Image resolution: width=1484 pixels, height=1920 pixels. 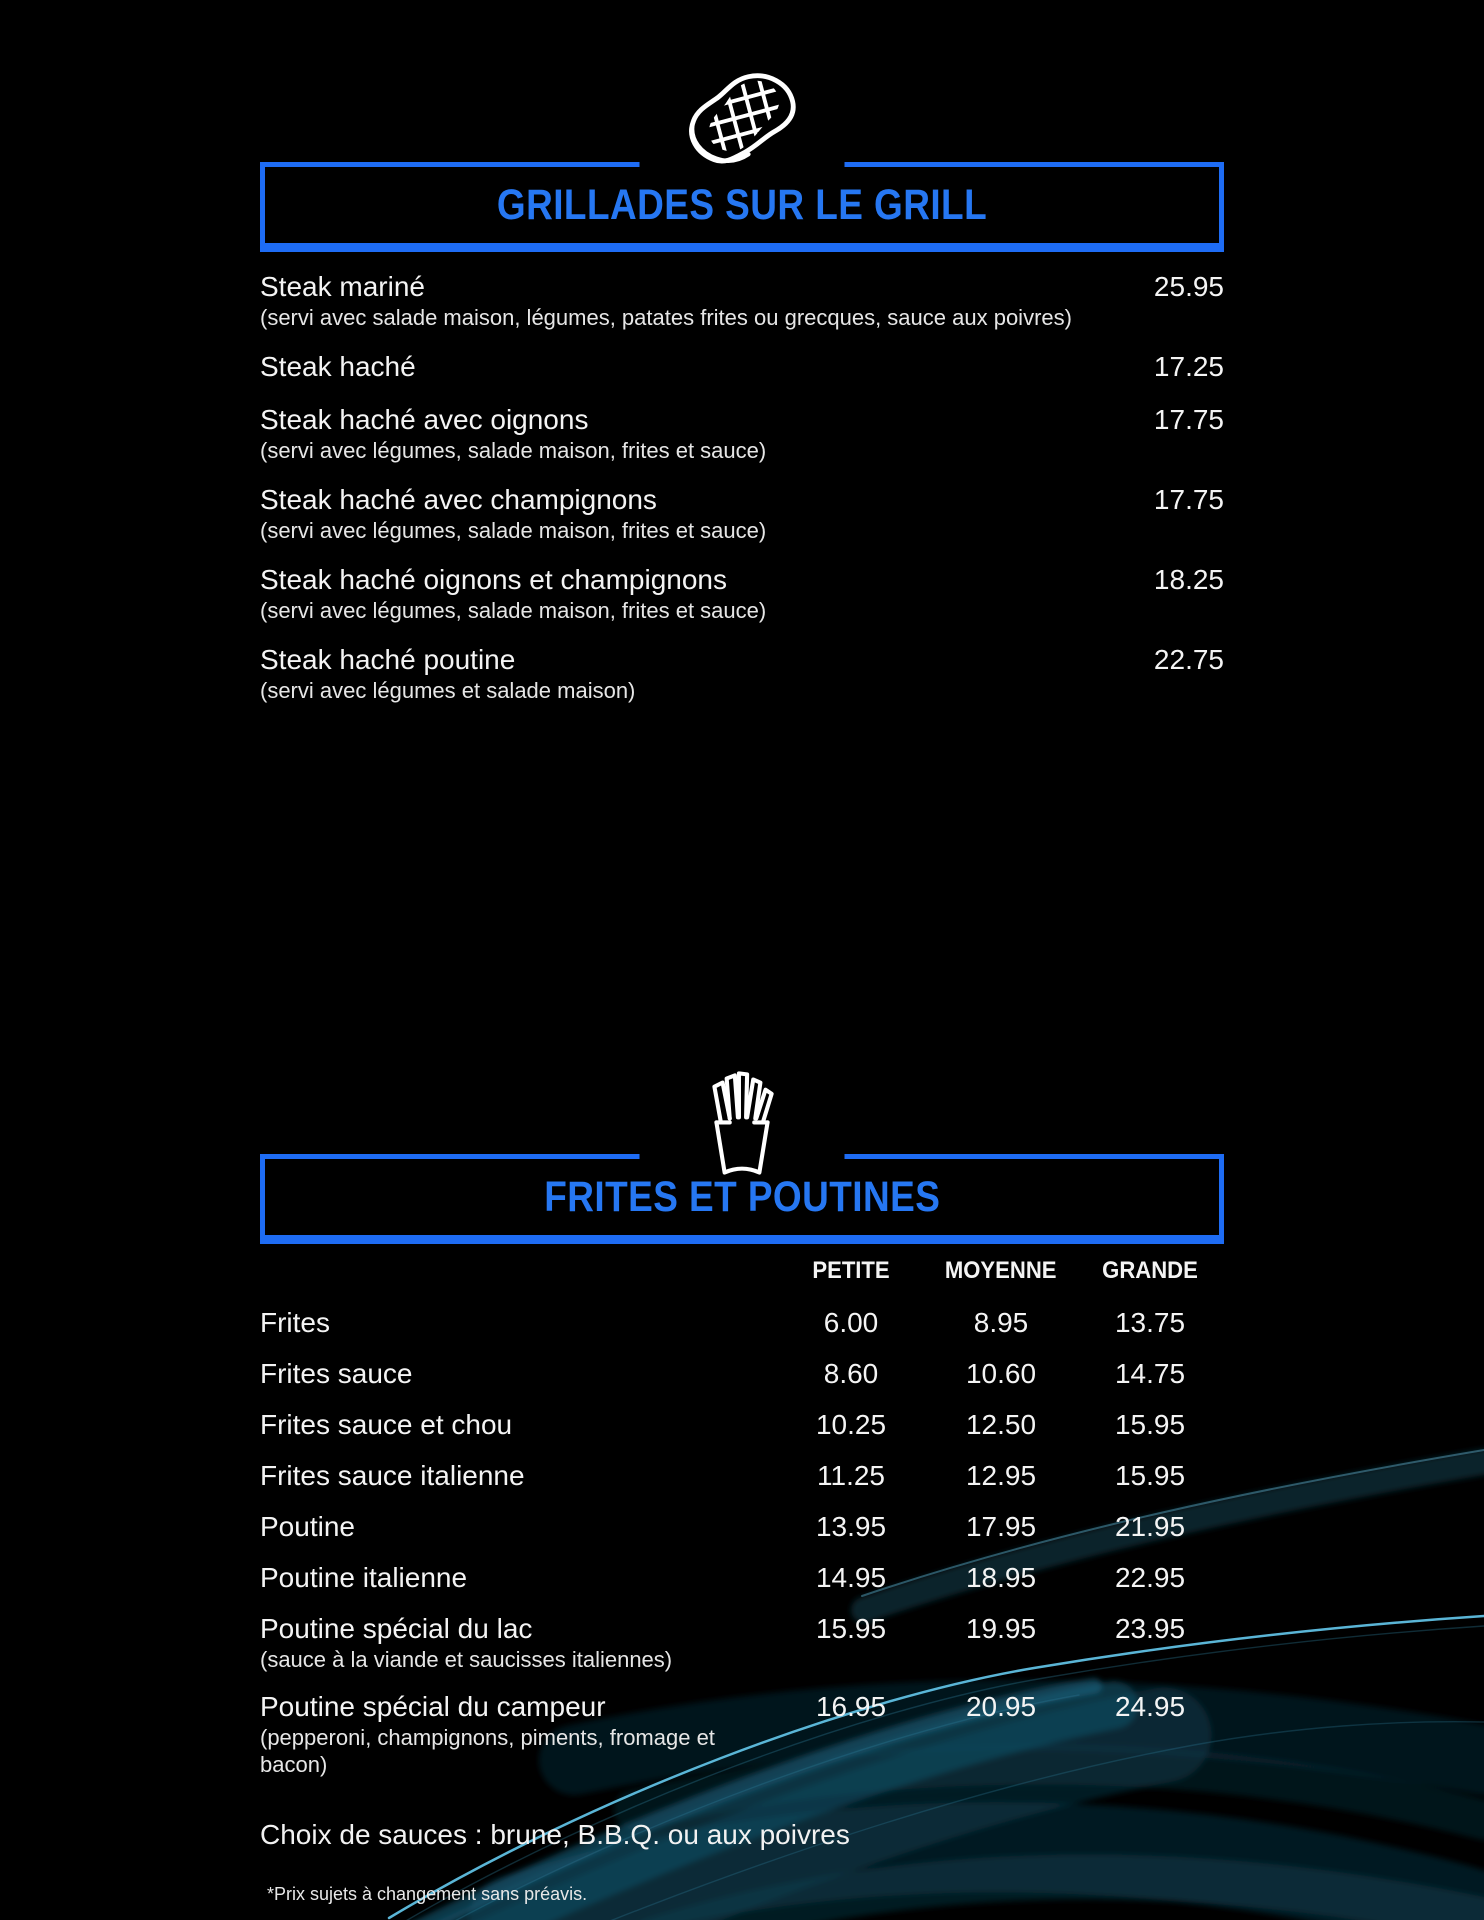 What do you see at coordinates (742, 367) in the screenshot?
I see `menu-item: Steak haché 17.25` at bounding box center [742, 367].